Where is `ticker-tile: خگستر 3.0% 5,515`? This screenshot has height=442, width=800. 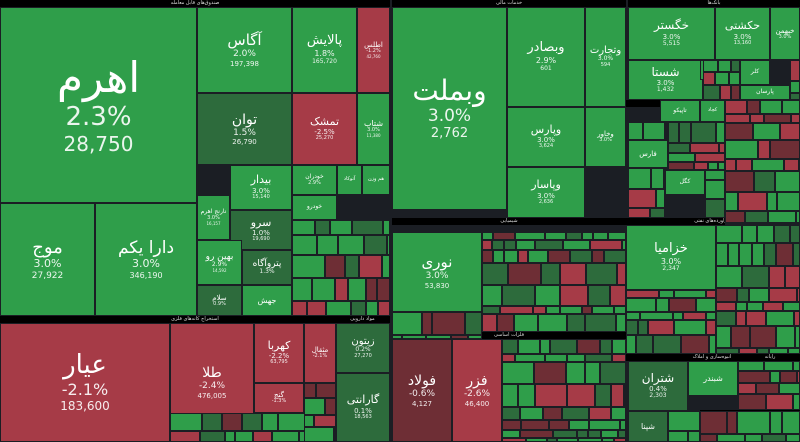 ticker-tile: خگستر 3.0% 5,515 is located at coordinates (671, 33).